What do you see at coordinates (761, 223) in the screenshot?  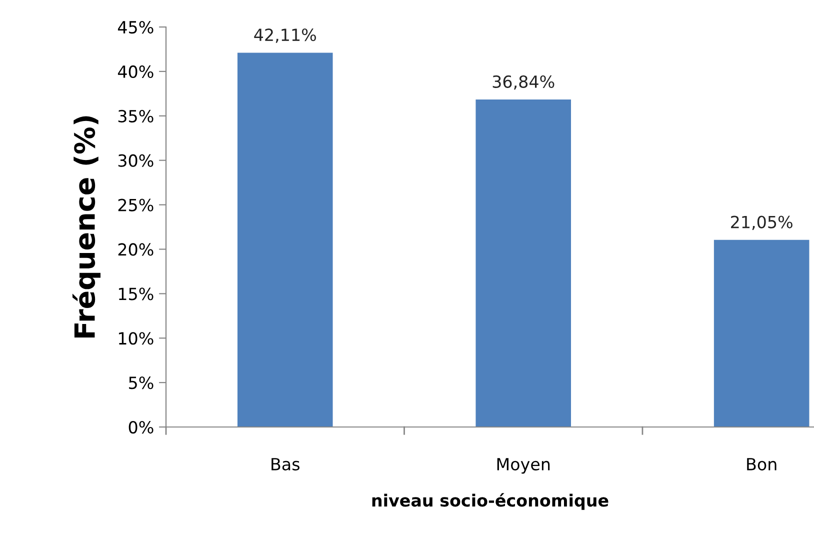 I see `data-label: 21,05%` at bounding box center [761, 223].